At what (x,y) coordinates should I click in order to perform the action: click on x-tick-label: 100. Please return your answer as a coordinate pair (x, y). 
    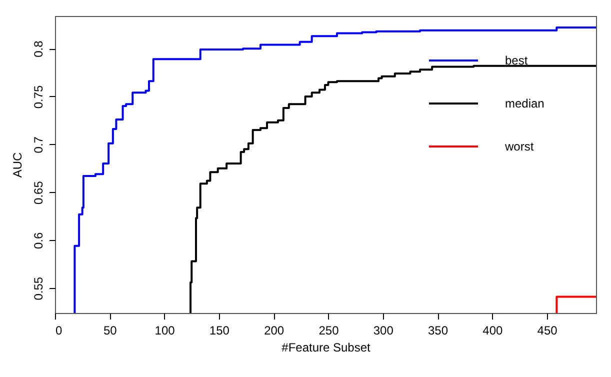
    Looking at the image, I should click on (165, 331).